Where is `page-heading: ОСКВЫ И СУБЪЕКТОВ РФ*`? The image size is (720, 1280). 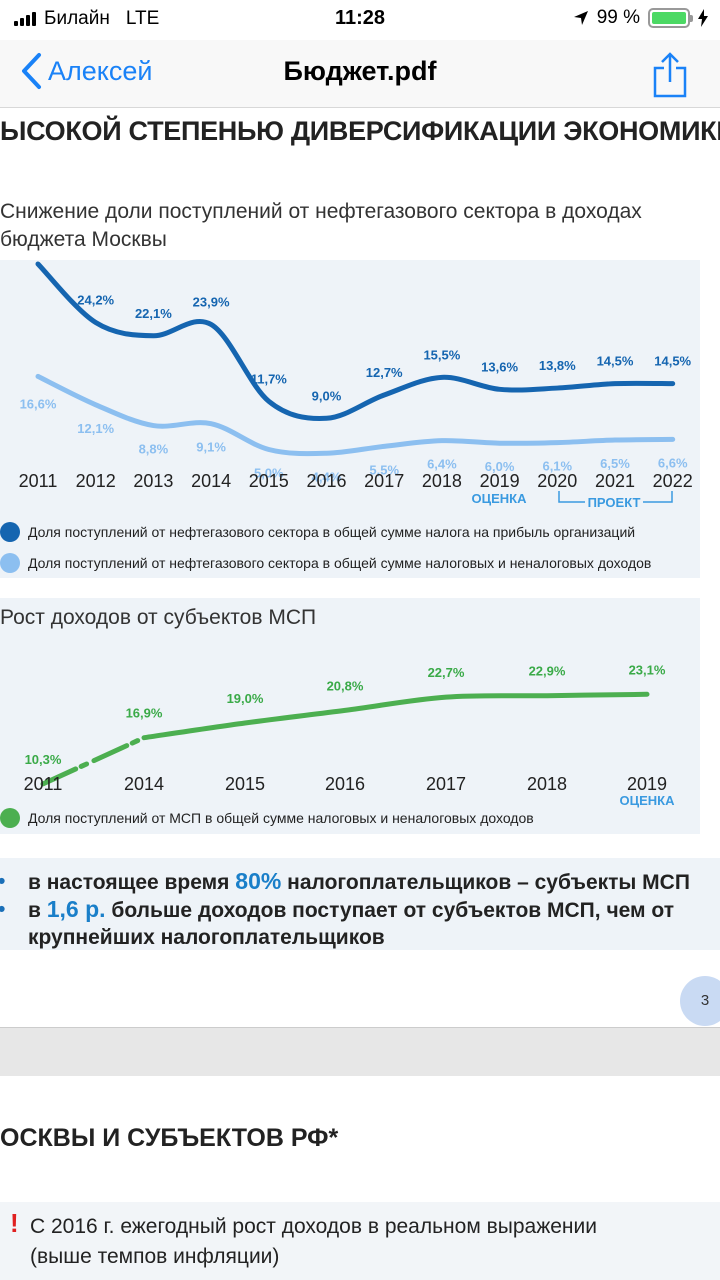
page-heading: ОСКВЫ И СУБЪЕКТОВ РФ* is located at coordinates (169, 1138).